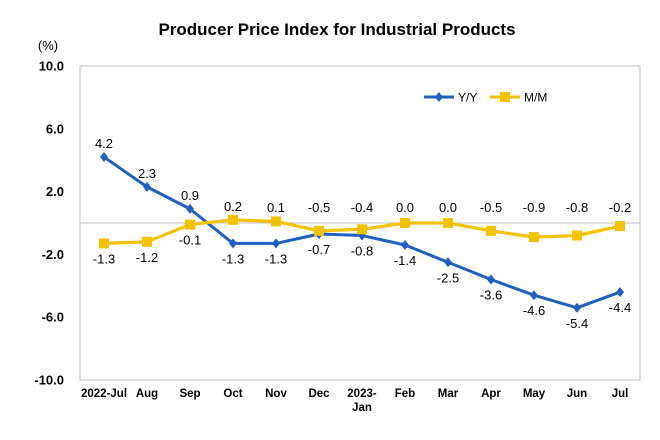 This screenshot has width=660, height=440. I want to click on x-tick-label: Jun, so click(577, 394).